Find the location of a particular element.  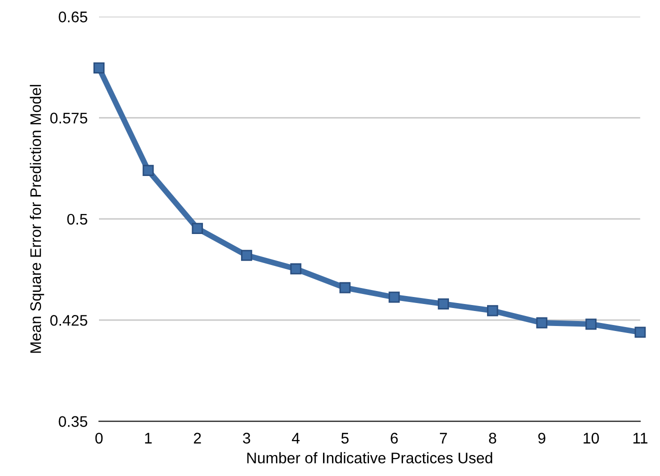

y-tick-label: 0.5 is located at coordinates (77, 219).